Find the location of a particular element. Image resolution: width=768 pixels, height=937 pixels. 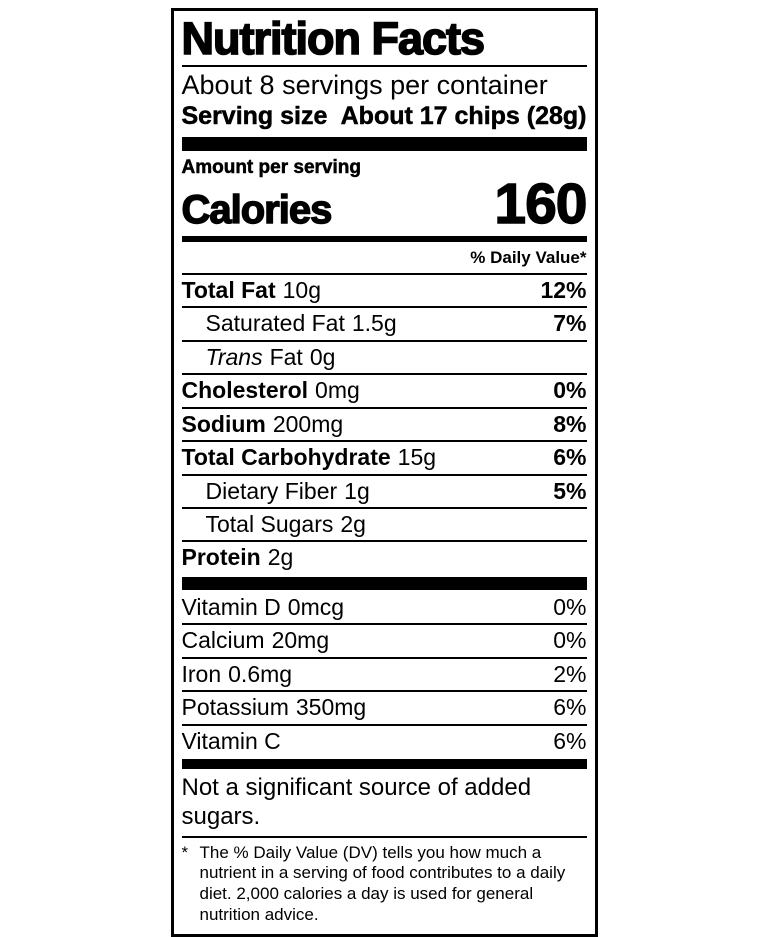

dv-value: 5% is located at coordinates (570, 490).